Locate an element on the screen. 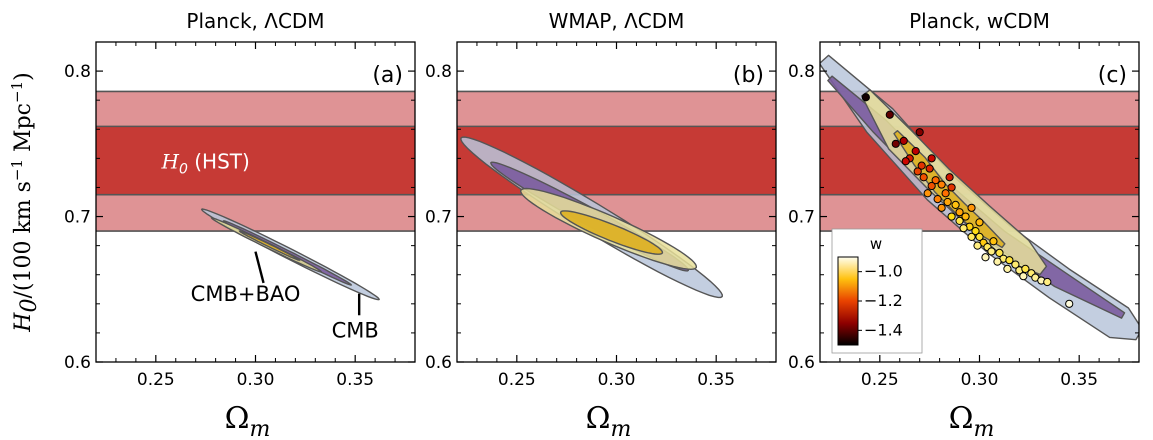  colorbar-tick-label: −1.0 is located at coordinates (883, 271).